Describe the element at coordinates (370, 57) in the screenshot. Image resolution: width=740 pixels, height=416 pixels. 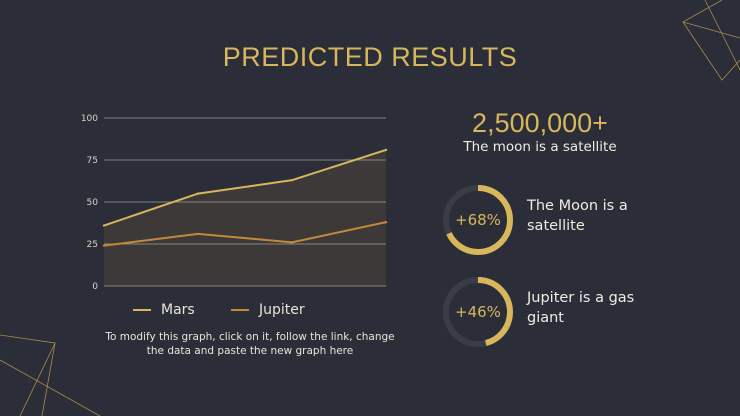
I see `page-title: PREDICTED RESULTS` at that location.